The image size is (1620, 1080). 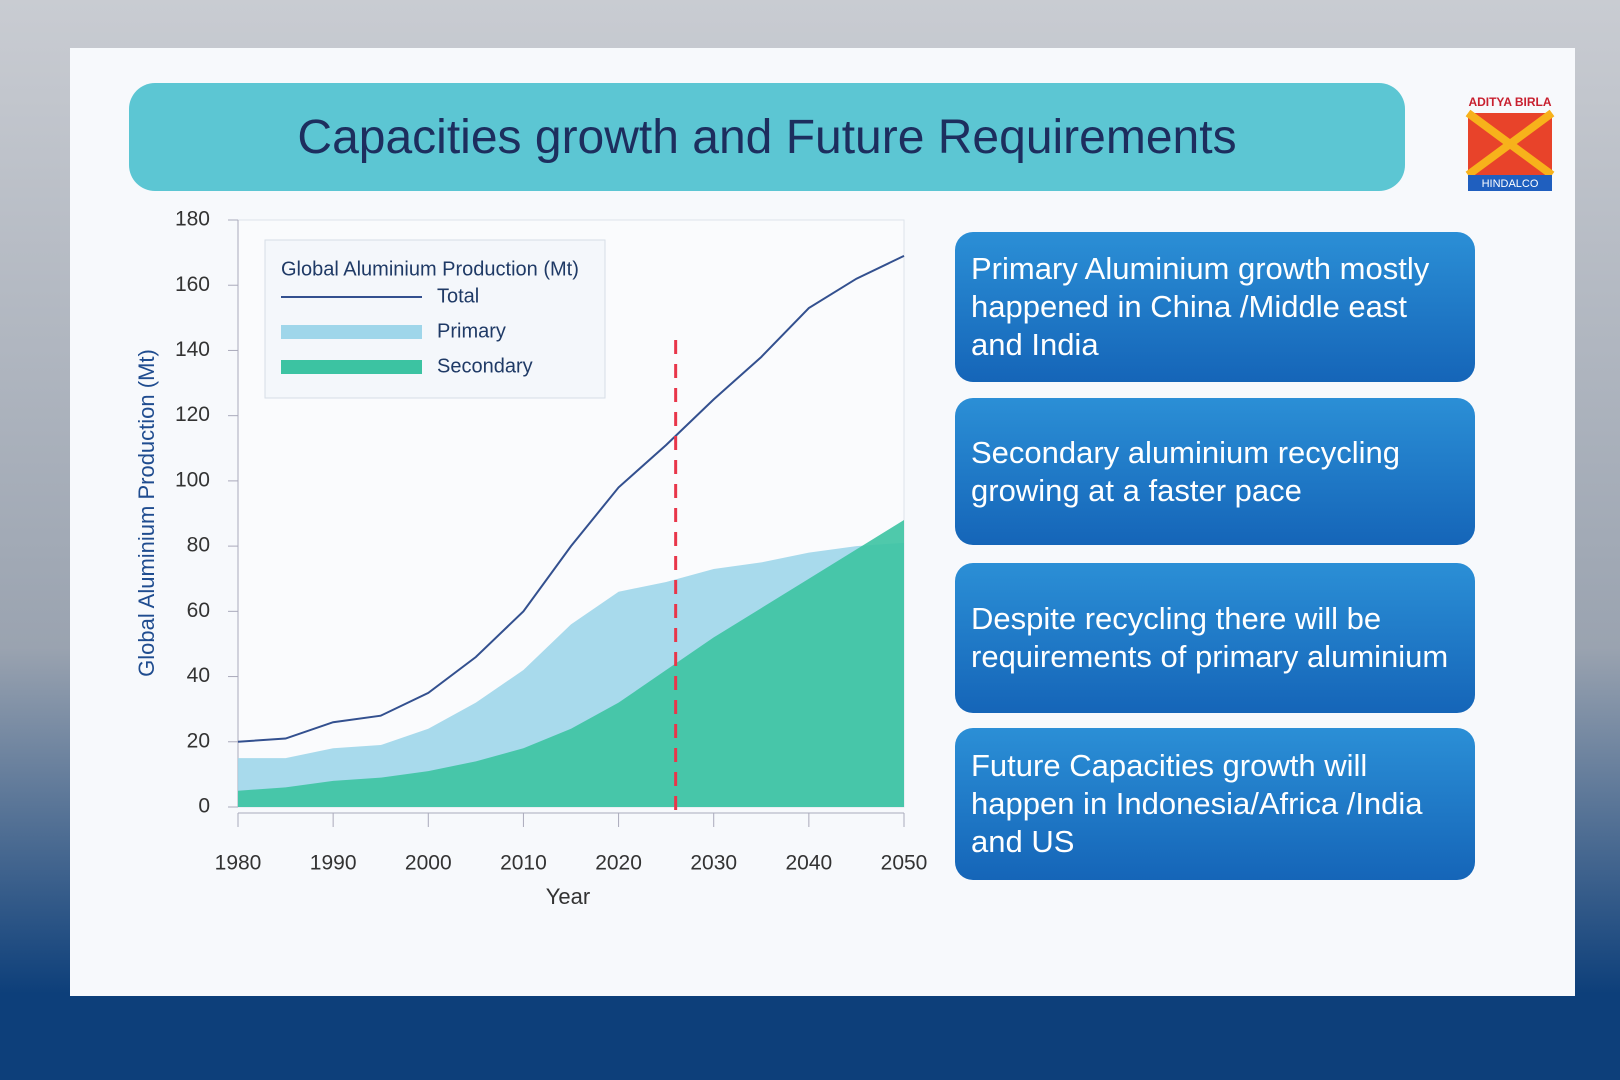 What do you see at coordinates (192, 219) in the screenshot?
I see `y-tick-label: 180` at bounding box center [192, 219].